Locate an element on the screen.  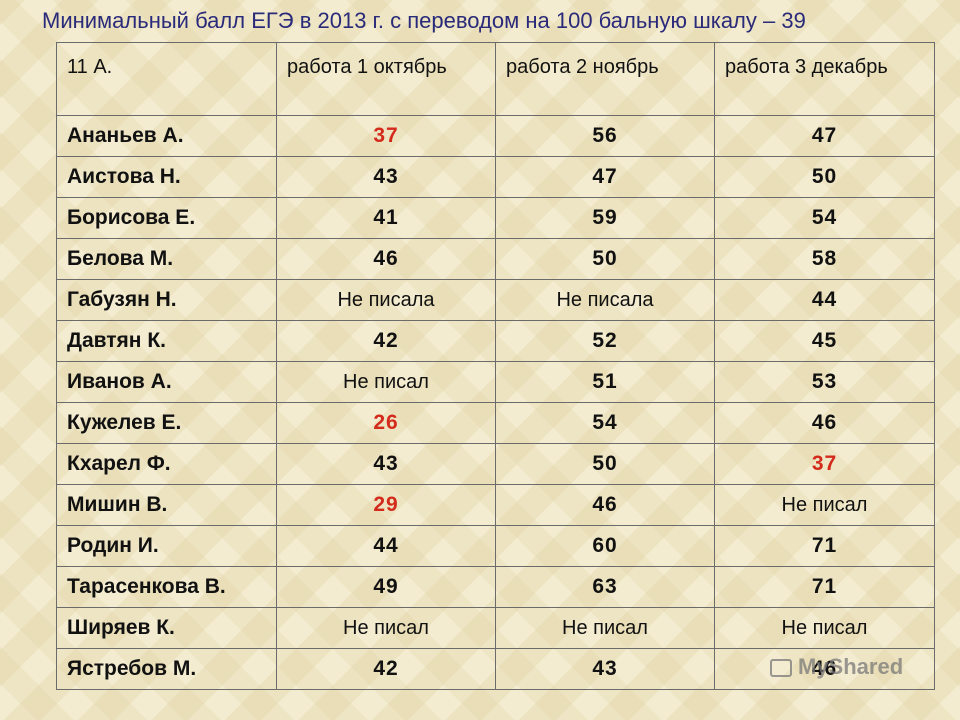
table-row: Кхарел Ф. 43 50 37 is located at coordinates (495, 464).